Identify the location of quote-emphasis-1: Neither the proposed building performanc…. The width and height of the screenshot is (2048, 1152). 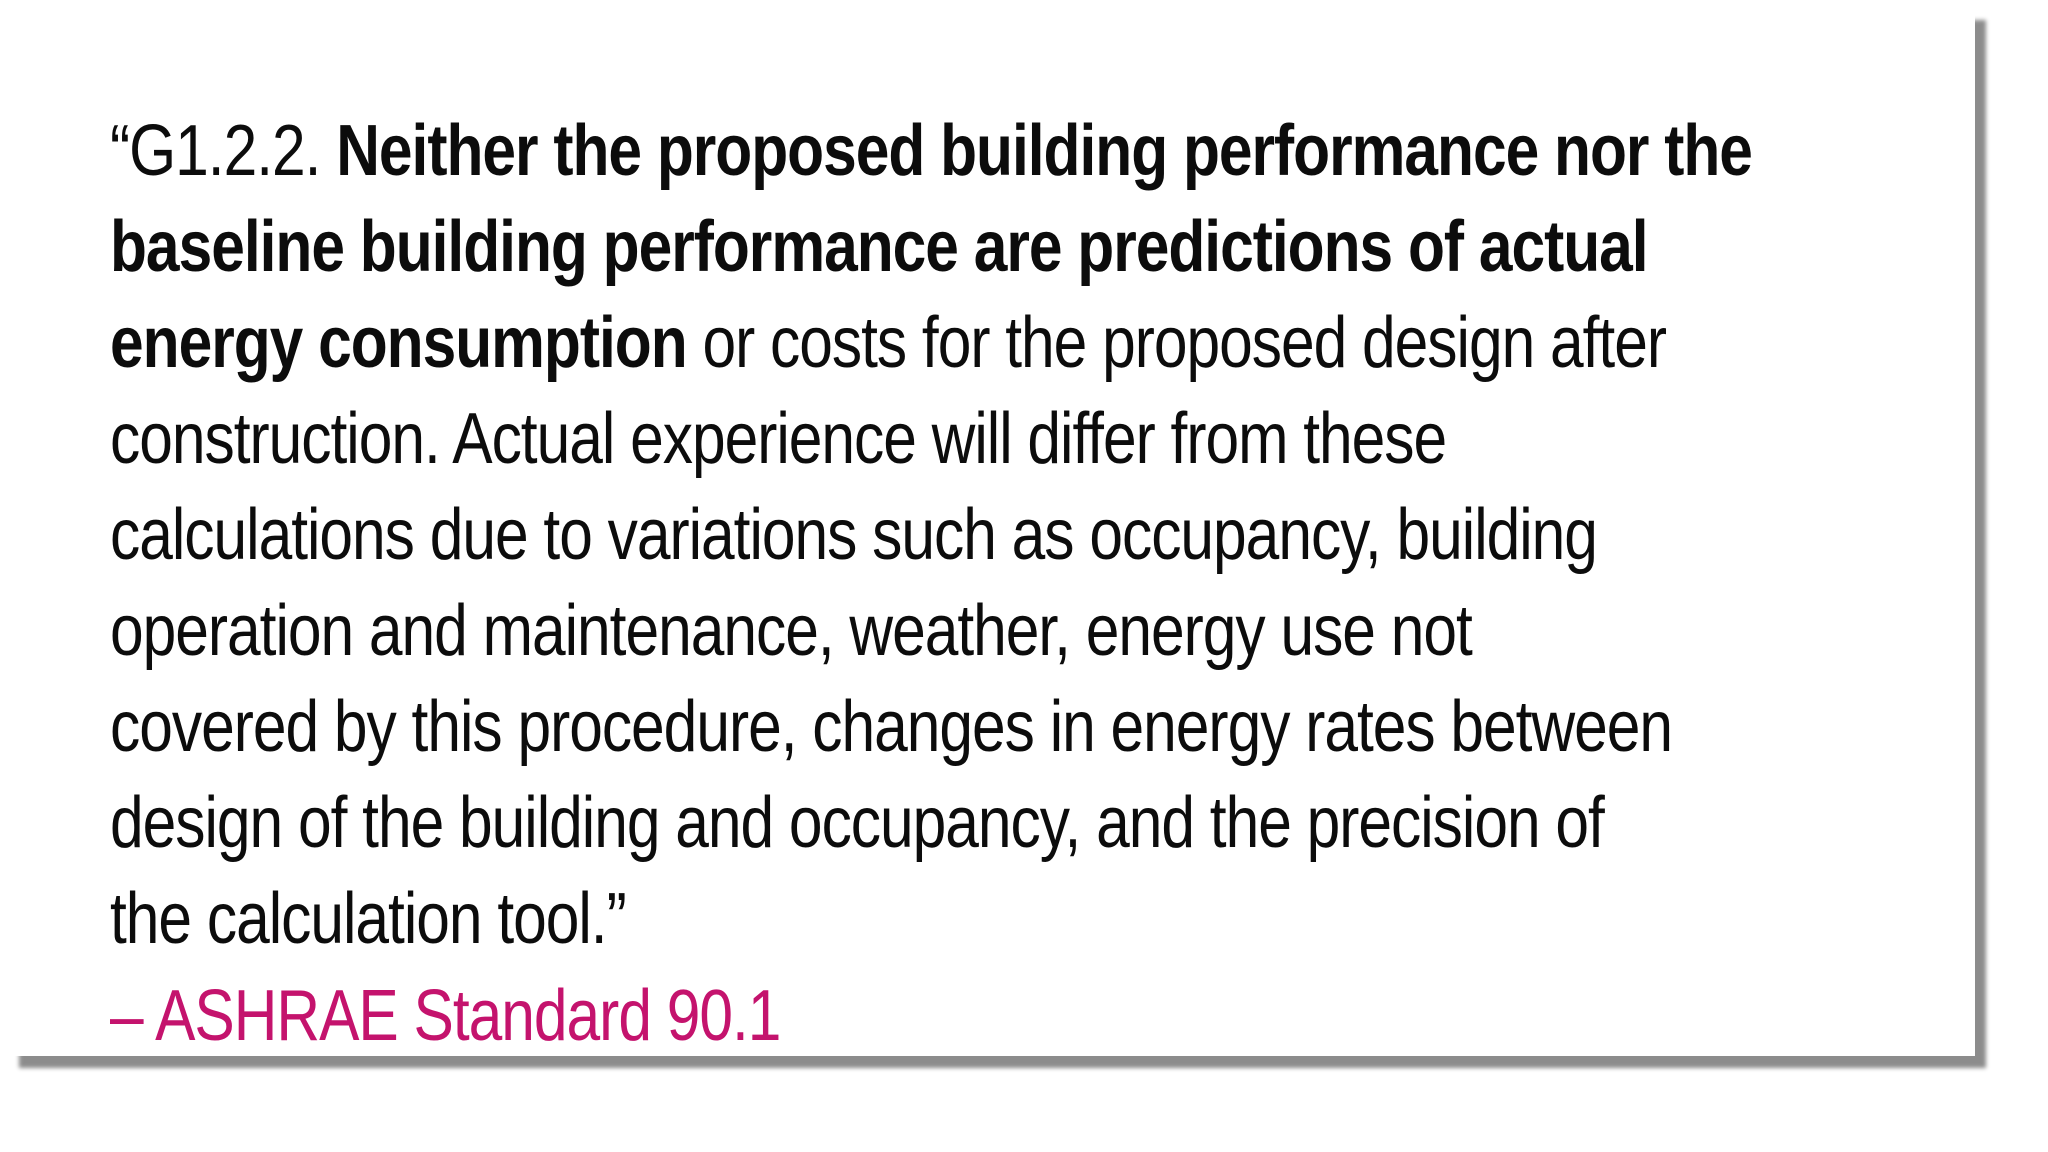
(1044, 151).